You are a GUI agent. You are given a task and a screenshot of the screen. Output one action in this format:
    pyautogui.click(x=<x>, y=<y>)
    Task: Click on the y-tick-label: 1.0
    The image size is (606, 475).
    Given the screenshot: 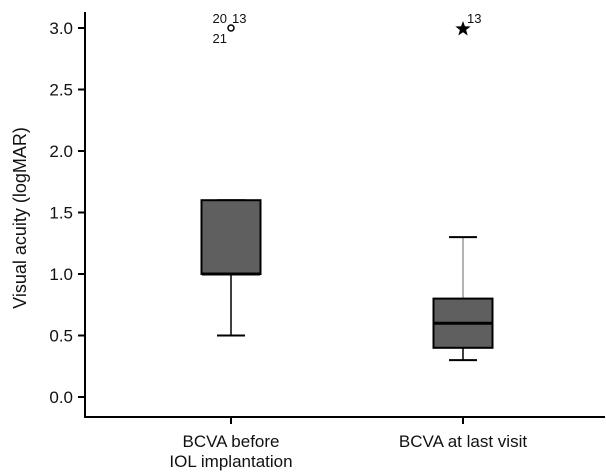 What is the action you would take?
    pyautogui.click(x=61, y=274)
    